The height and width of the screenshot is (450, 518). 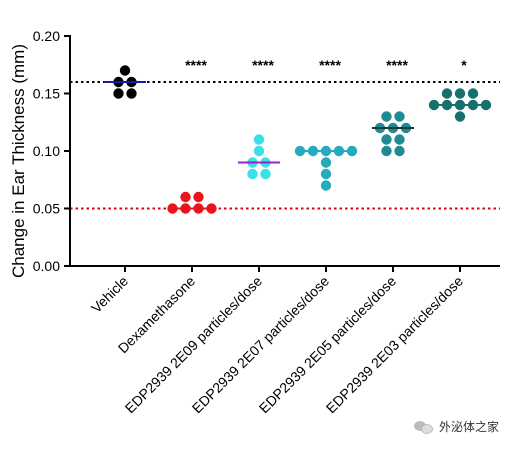 What do you see at coordinates (18, 161) in the screenshot?
I see `y-axis-label: Change in Ear Thickness (mm)` at bounding box center [18, 161].